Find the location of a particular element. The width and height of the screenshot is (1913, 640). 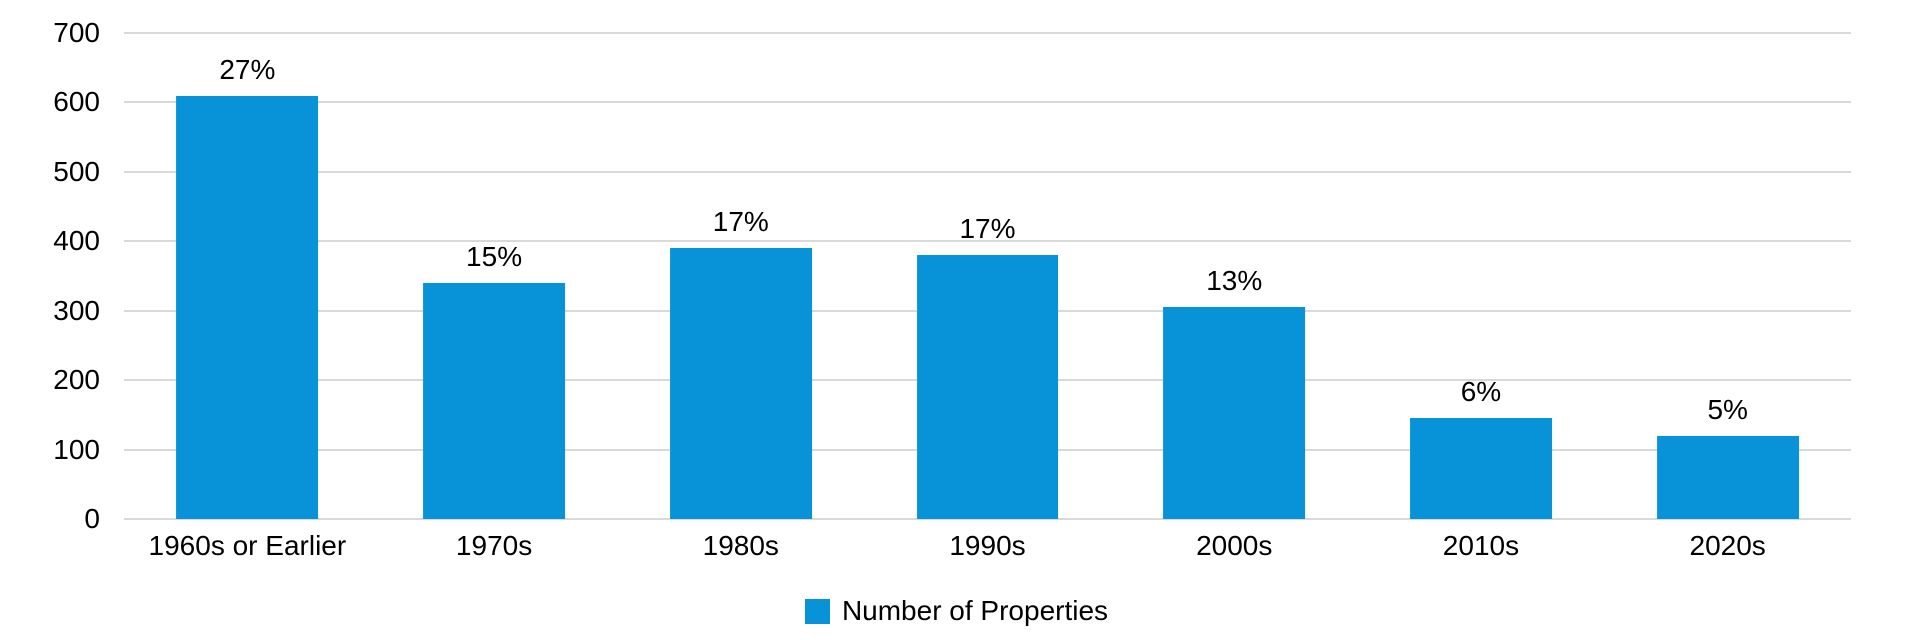

bar-value-label: 15% is located at coordinates (494, 256).